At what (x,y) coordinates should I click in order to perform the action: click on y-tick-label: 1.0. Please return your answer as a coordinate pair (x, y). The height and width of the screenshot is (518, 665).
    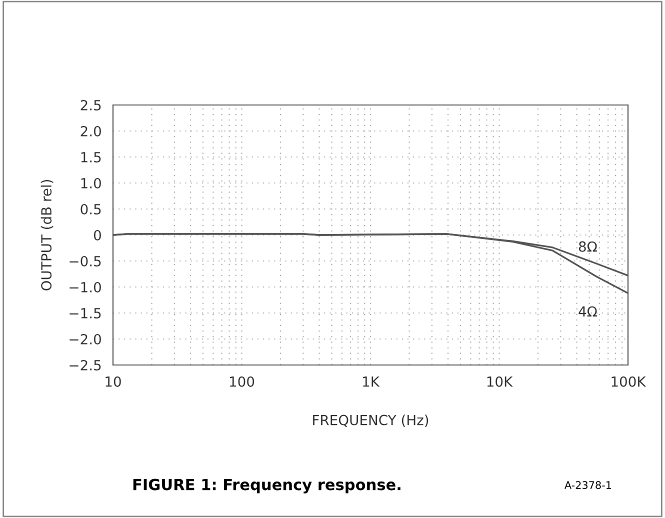
    Looking at the image, I should click on (91, 183).